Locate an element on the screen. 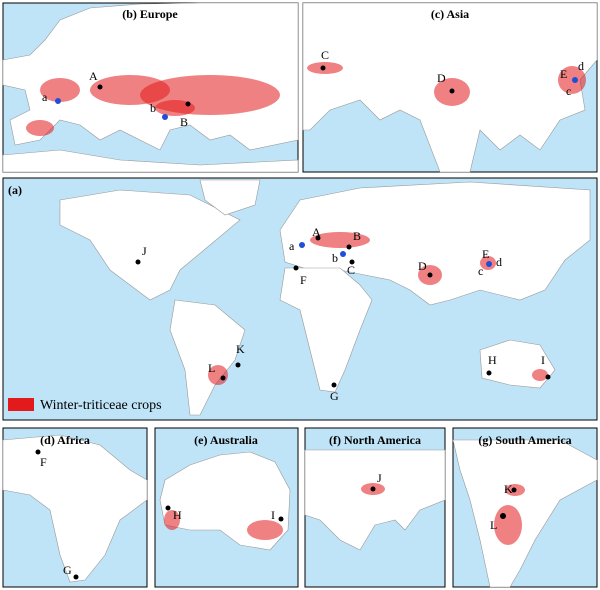  panel-title: (c) Asia is located at coordinates (450, 14).